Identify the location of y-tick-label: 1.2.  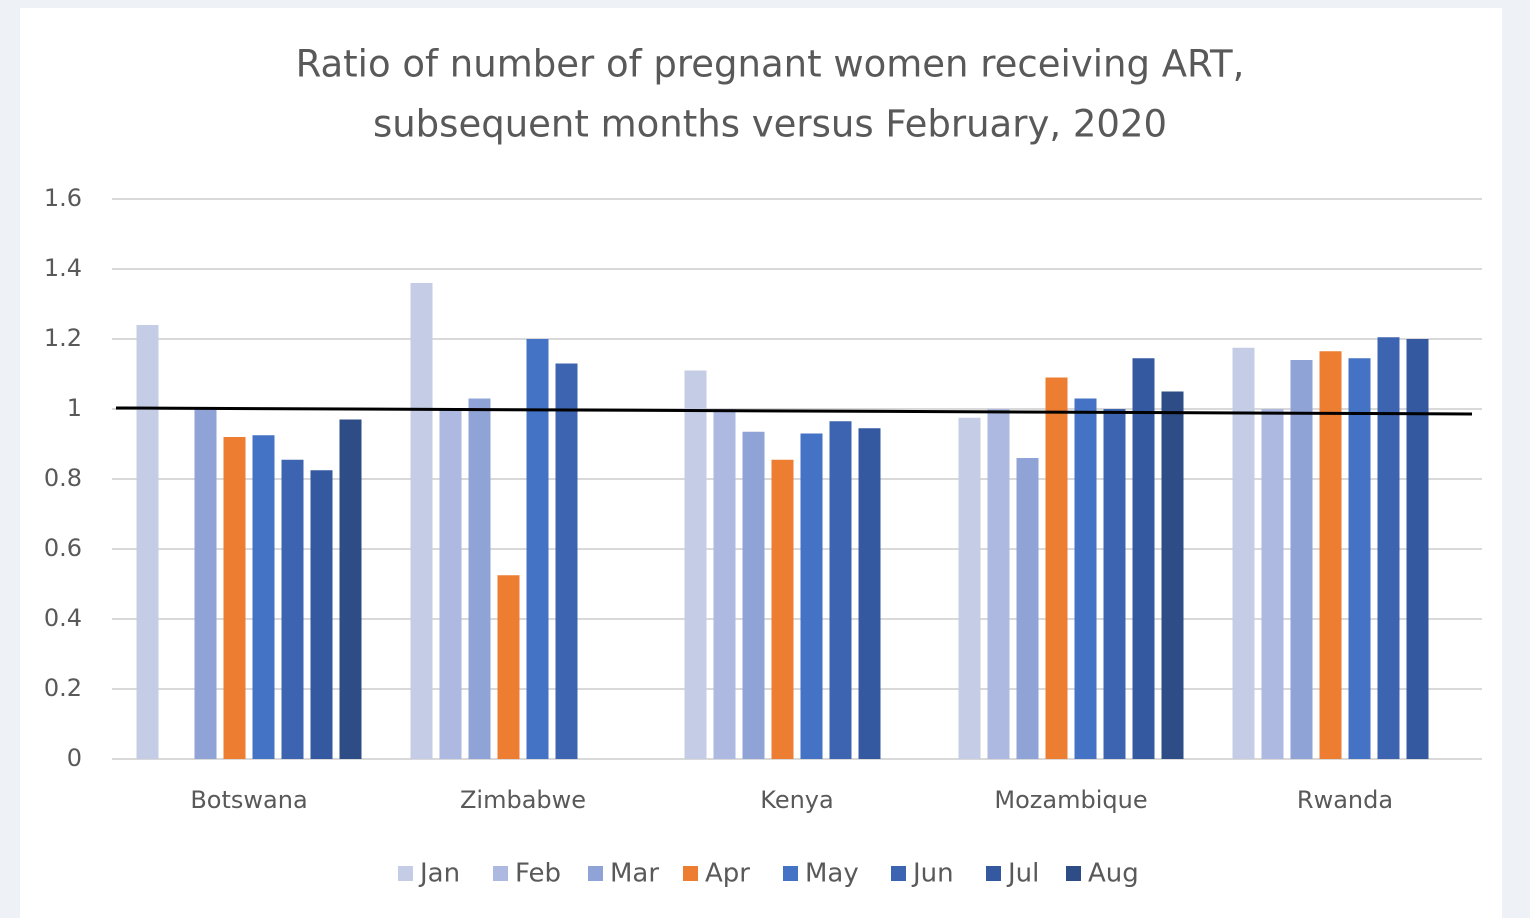
(63, 338).